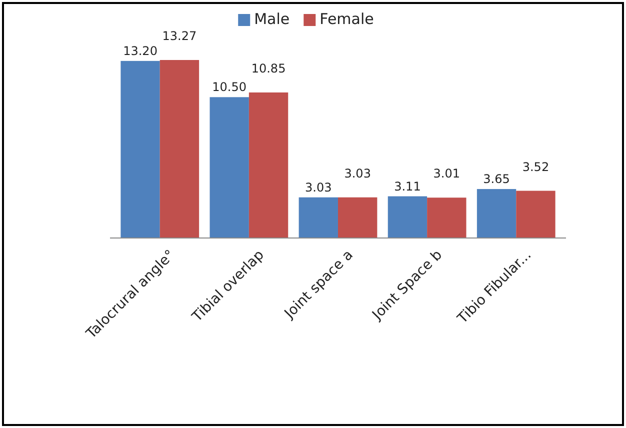 This screenshot has height=428, width=626. Describe the element at coordinates (496, 179) in the screenshot. I see `data-label: 3.65` at that location.